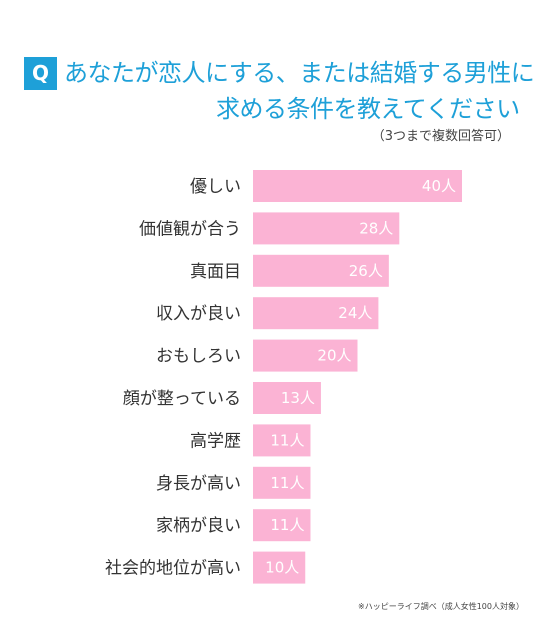 This screenshot has width=536, height=623. I want to click on value-label-9: 11人, so click(287, 525).